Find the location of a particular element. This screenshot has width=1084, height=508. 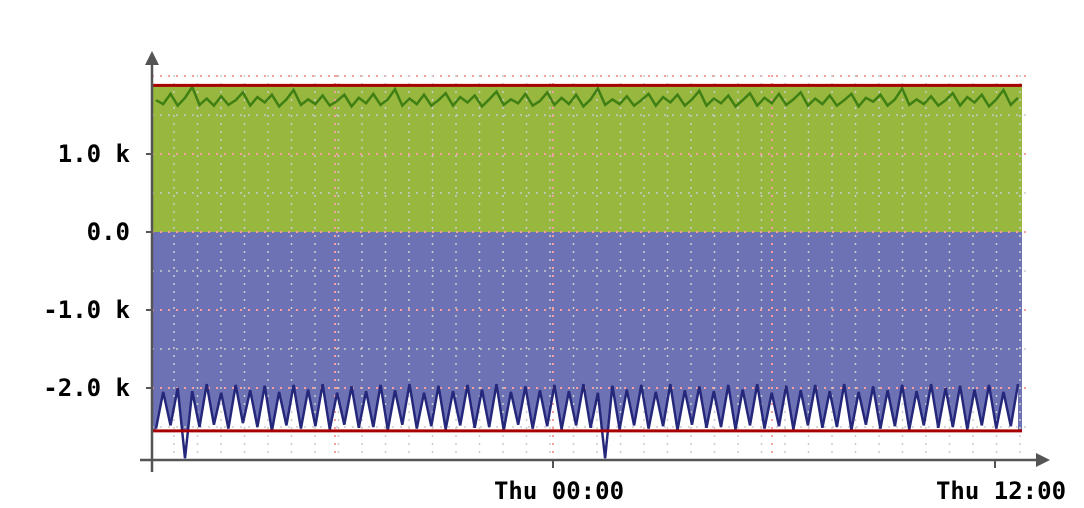

x-tick-label: Thu 12:00 is located at coordinates (1001, 490).